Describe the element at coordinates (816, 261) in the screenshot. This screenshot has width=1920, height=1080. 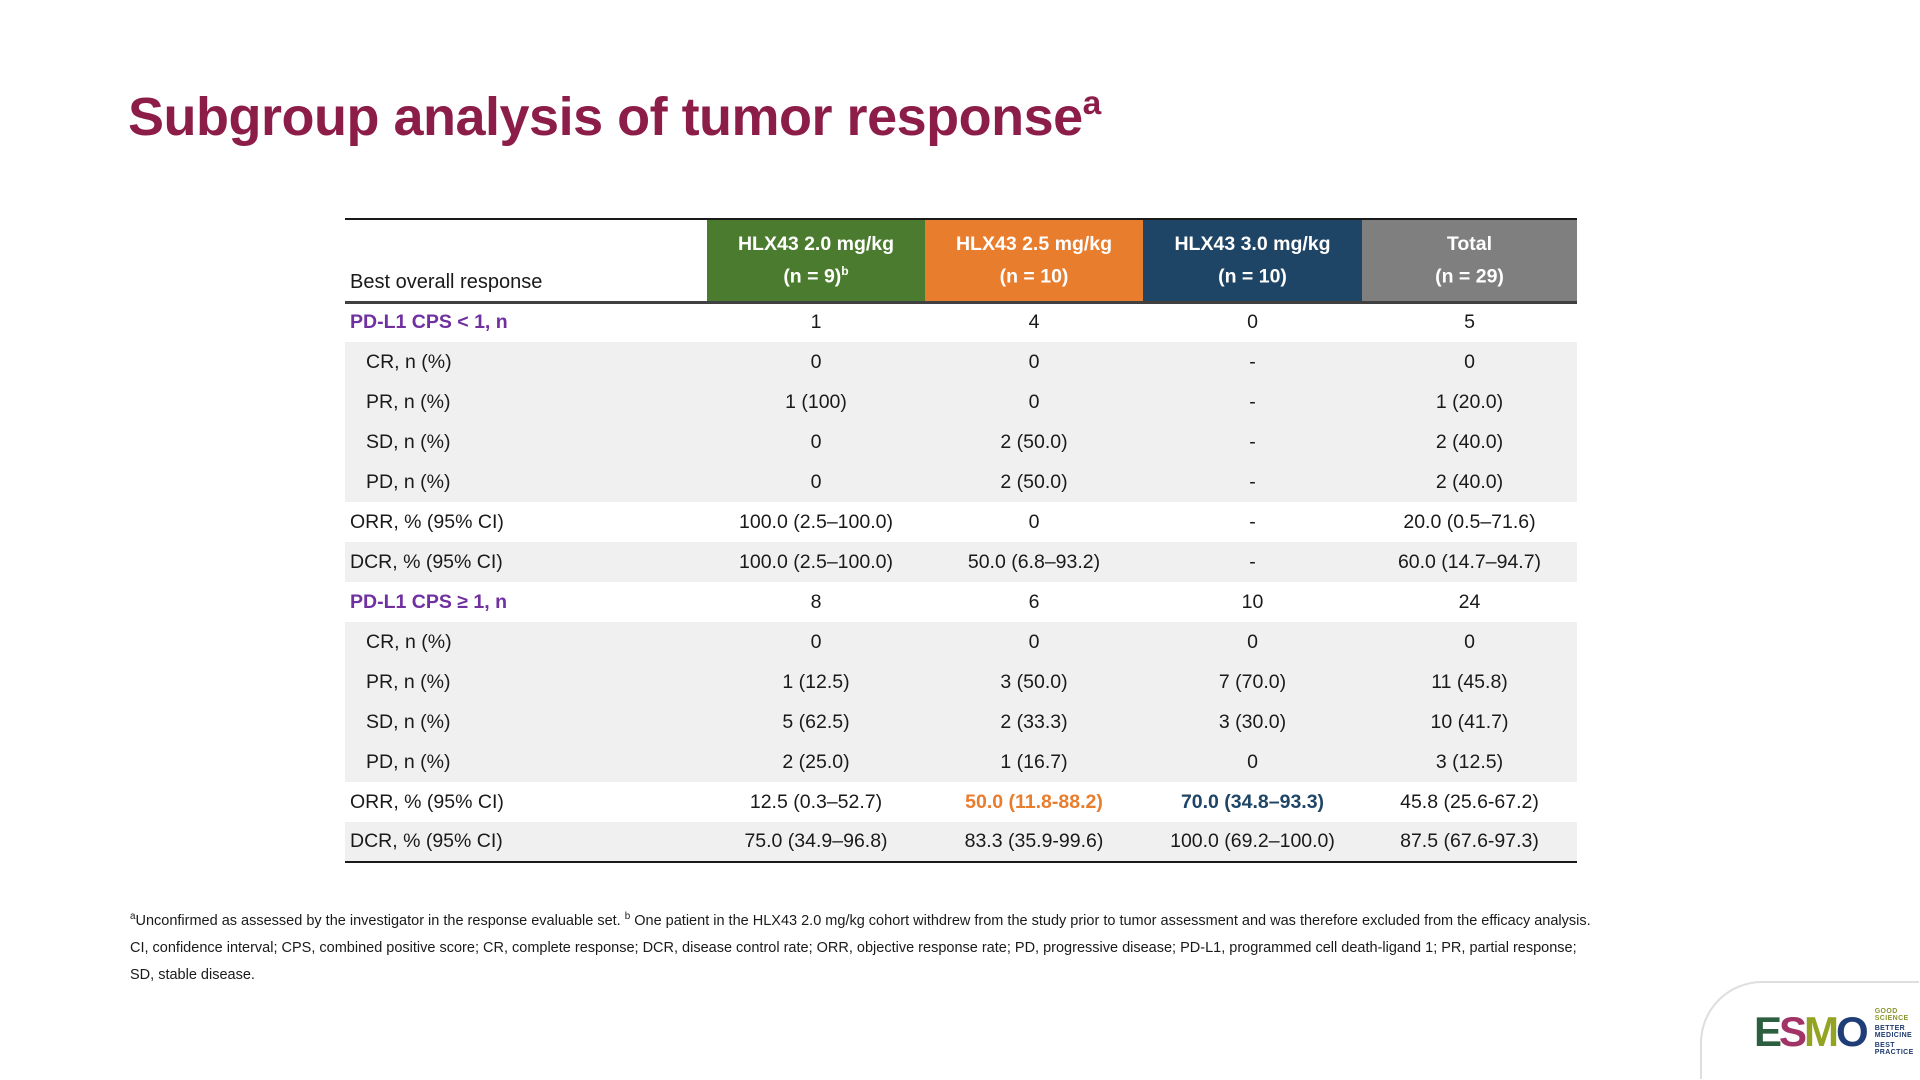
I see `column-header-hlx43-2-0: HLX43 2.0 mg/kg (n = 9)b` at that location.